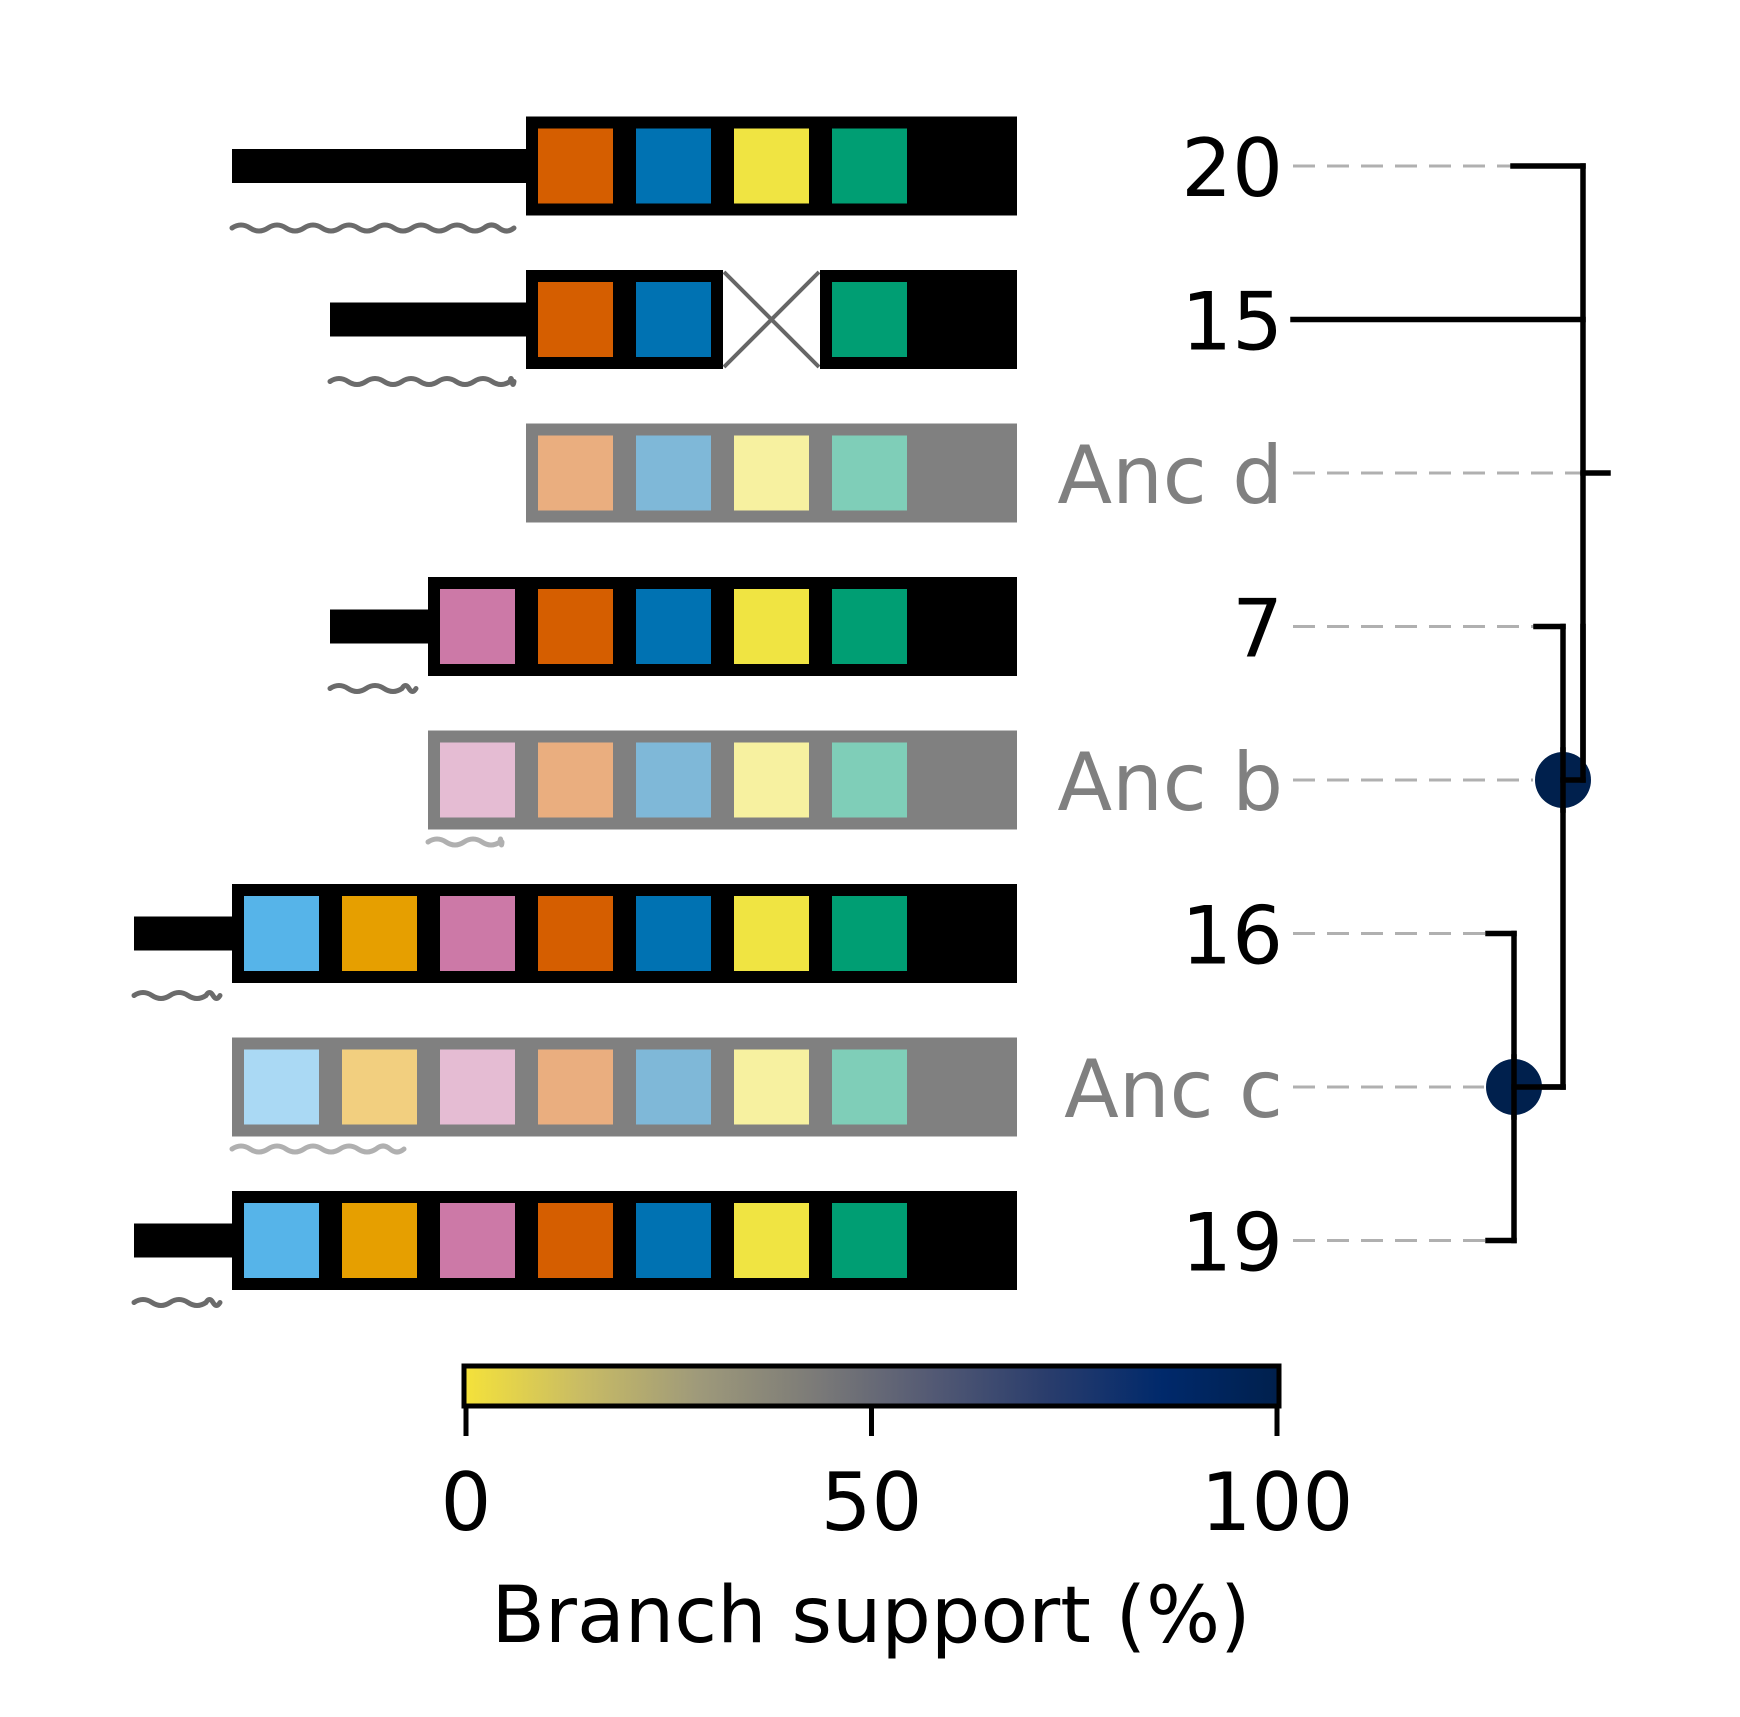 This screenshot has height=1717, width=1740. Describe the element at coordinates (1173, 1089) in the screenshot. I see `row-label: Anc c` at that location.